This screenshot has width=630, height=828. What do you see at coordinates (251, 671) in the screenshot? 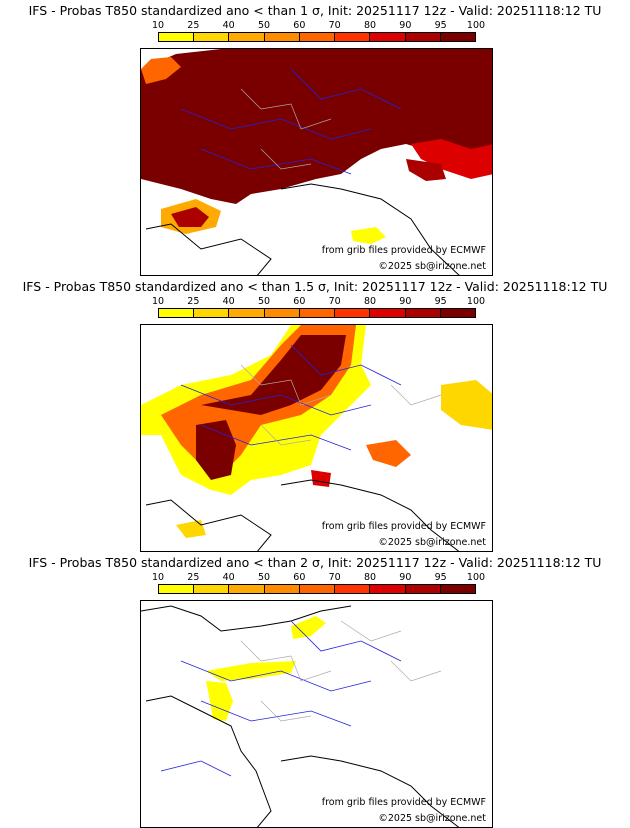
I see `prob-area-brittany` at bounding box center [251, 671].